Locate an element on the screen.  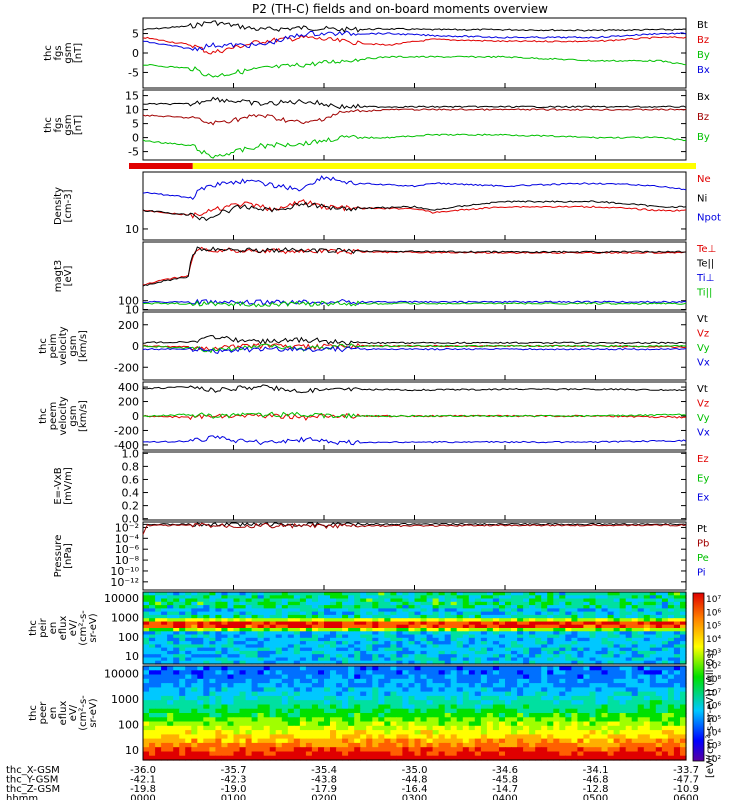
legend-fgs-0: Bt is located at coordinates (702, 25).